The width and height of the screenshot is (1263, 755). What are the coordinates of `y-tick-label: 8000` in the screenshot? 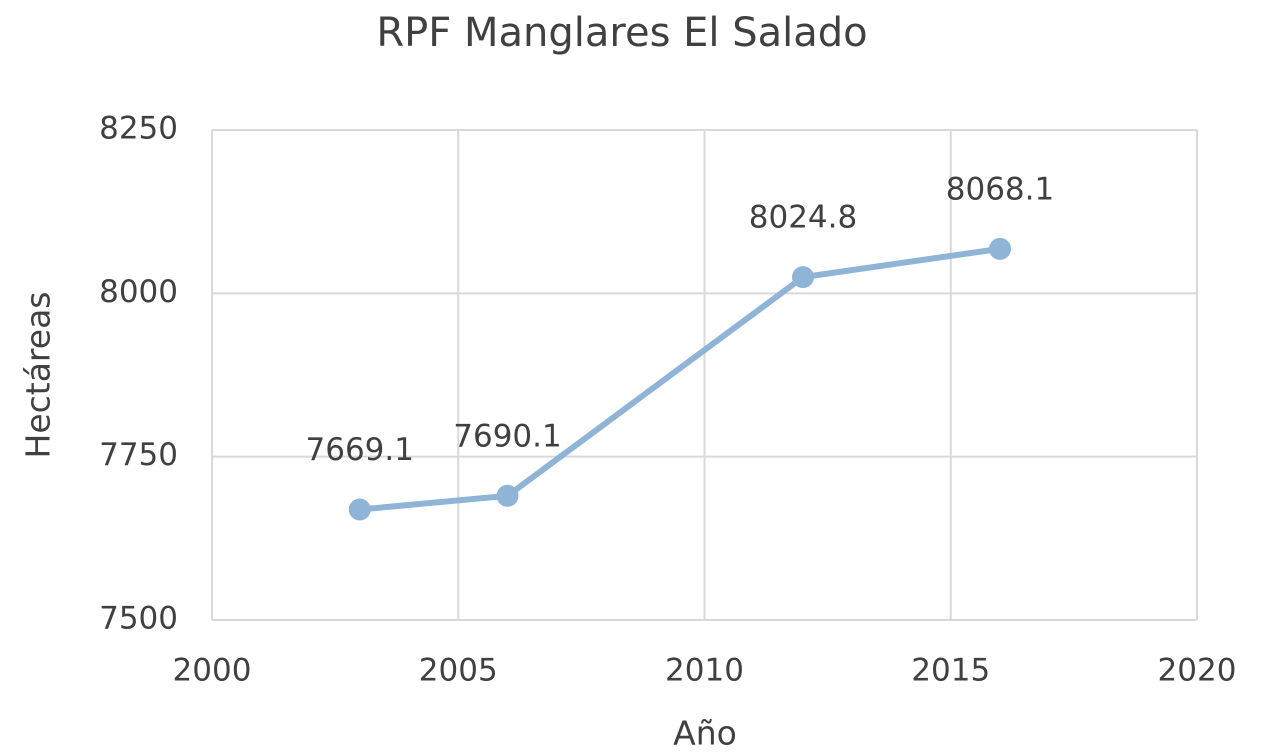 It's located at (138, 292).